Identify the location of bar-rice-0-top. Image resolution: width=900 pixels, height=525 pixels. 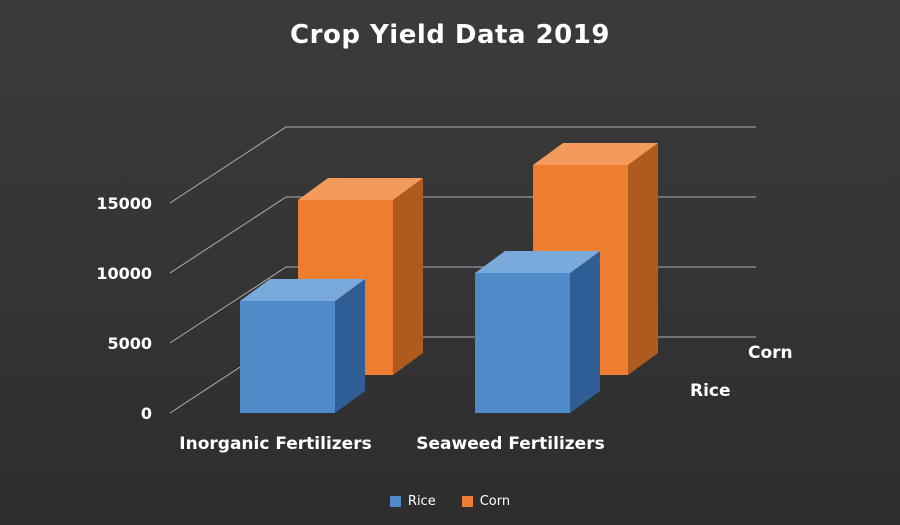
(302, 290).